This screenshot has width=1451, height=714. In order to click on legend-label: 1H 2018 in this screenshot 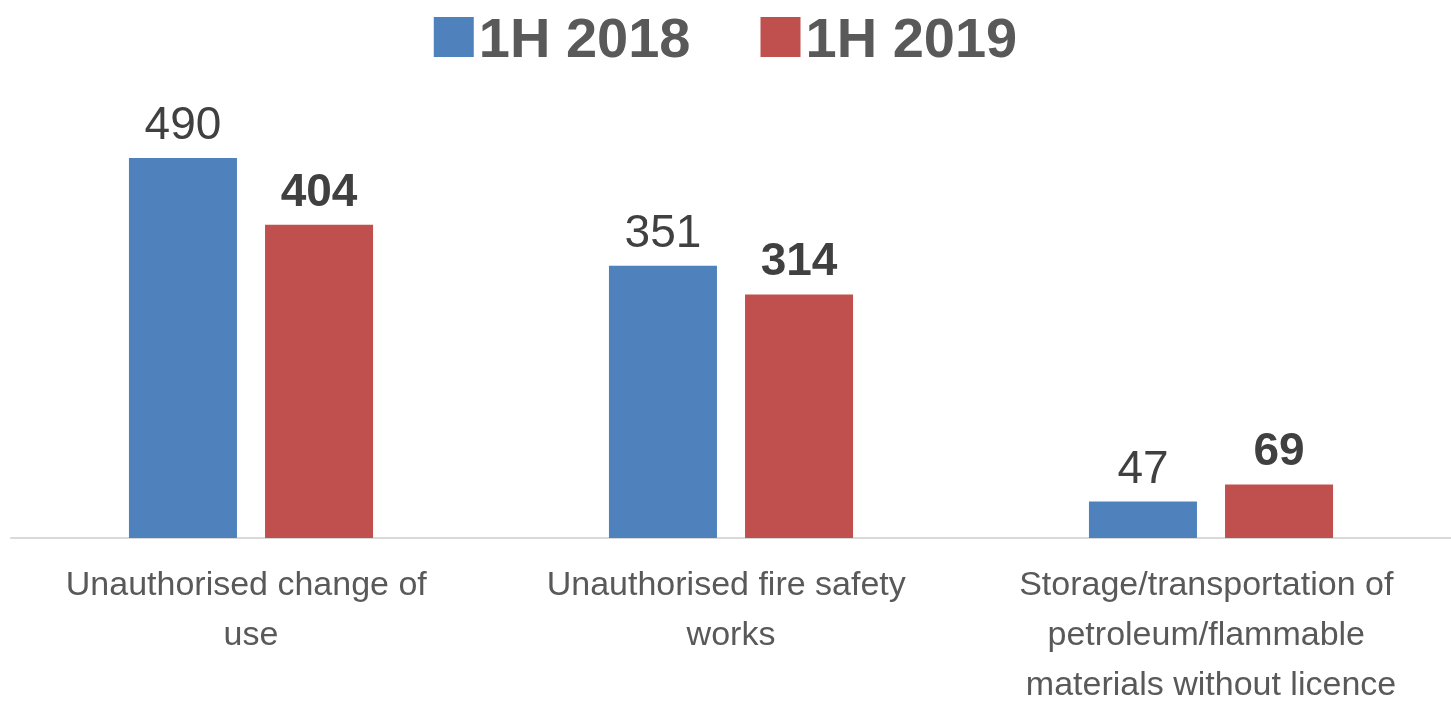, I will do `click(584, 37)`.